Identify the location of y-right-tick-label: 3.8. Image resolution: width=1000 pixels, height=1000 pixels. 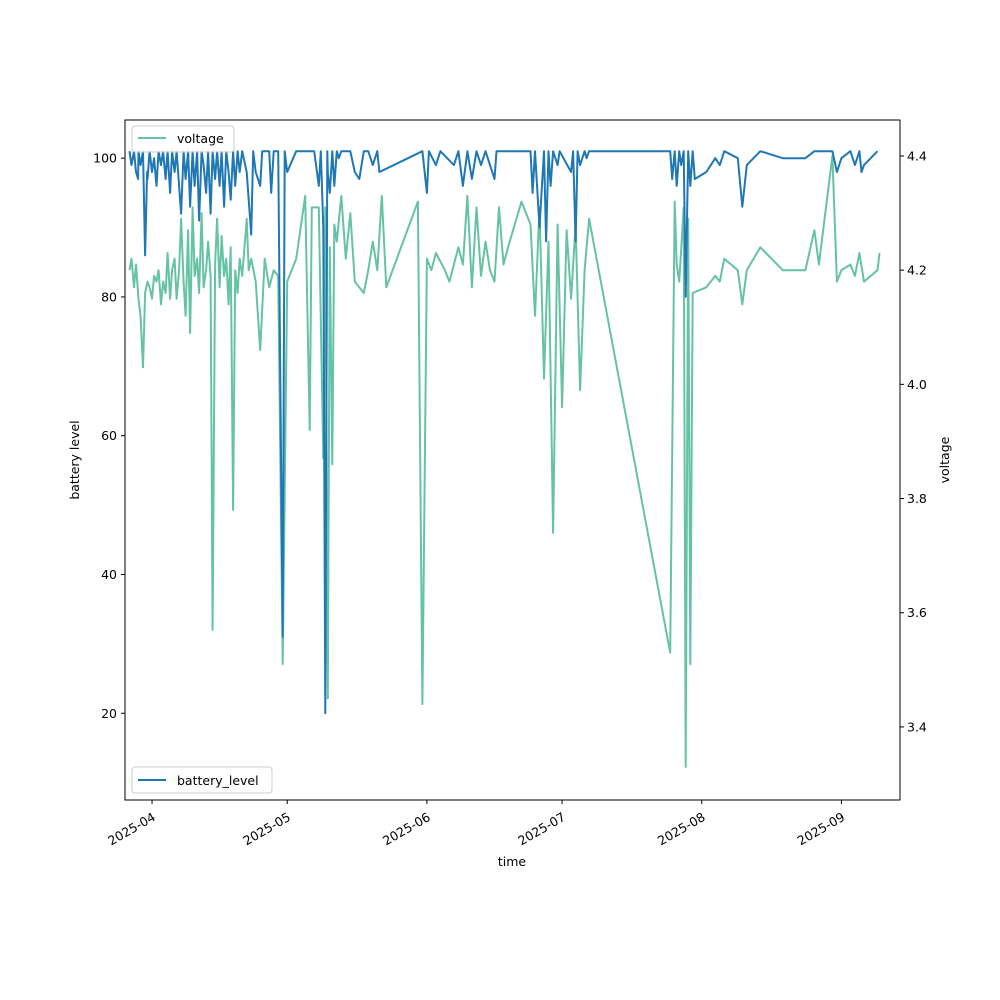
(917, 498).